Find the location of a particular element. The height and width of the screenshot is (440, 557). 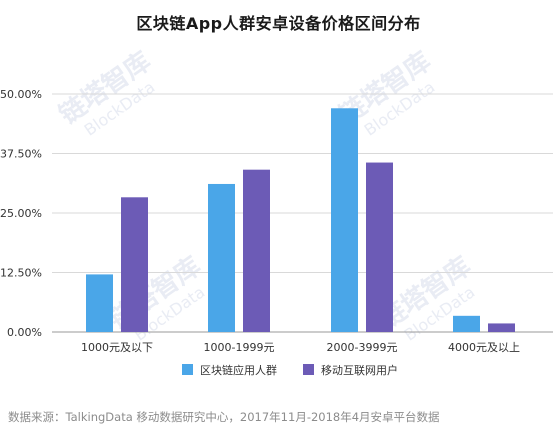

x-axis: 1000元及以下 1000-1999元 2000-3999元 4000元及以上 is located at coordinates (300, 347).